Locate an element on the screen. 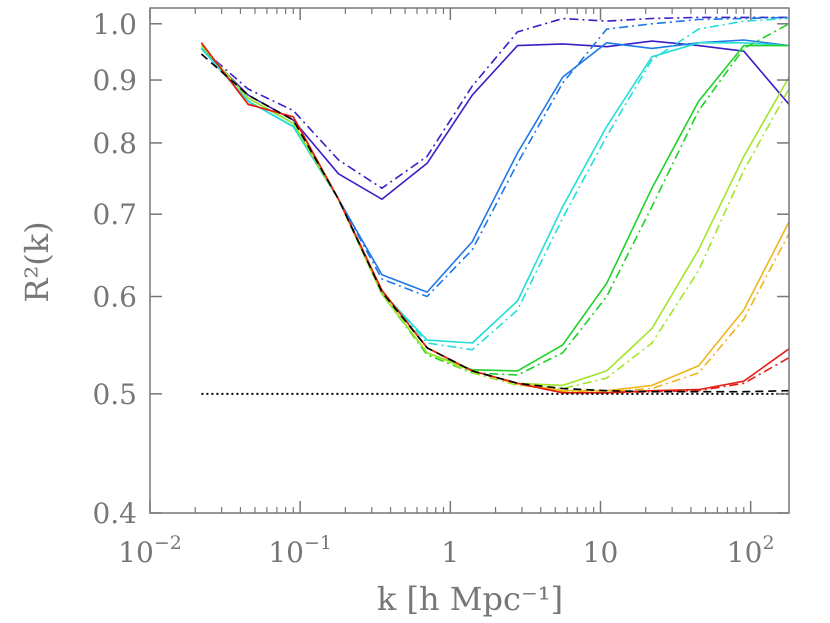  y-tick-label-6: 1.0 is located at coordinates (114, 24).